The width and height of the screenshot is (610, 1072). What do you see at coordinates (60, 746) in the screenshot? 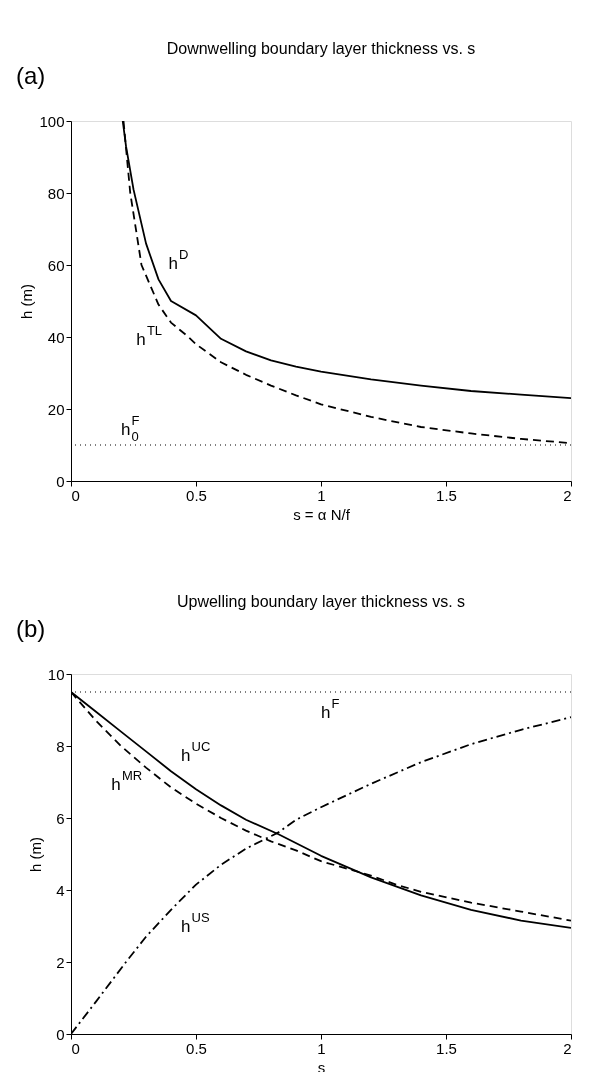
I see `y-tick-label: 8` at bounding box center [60, 746].